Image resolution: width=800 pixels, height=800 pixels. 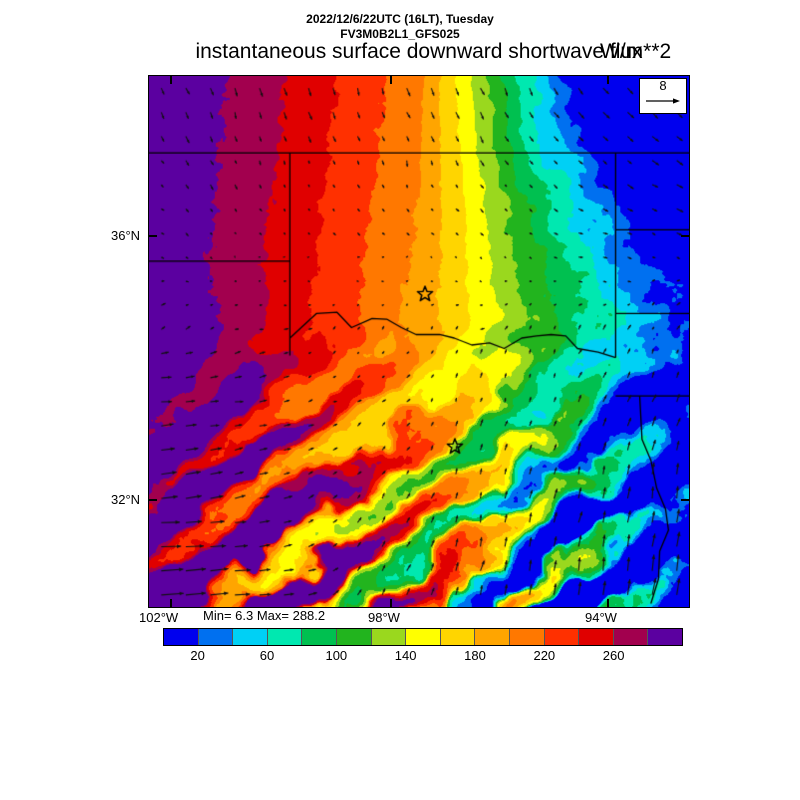 I want to click on lon-tick-label-94w: 94°W, so click(x=601, y=617).